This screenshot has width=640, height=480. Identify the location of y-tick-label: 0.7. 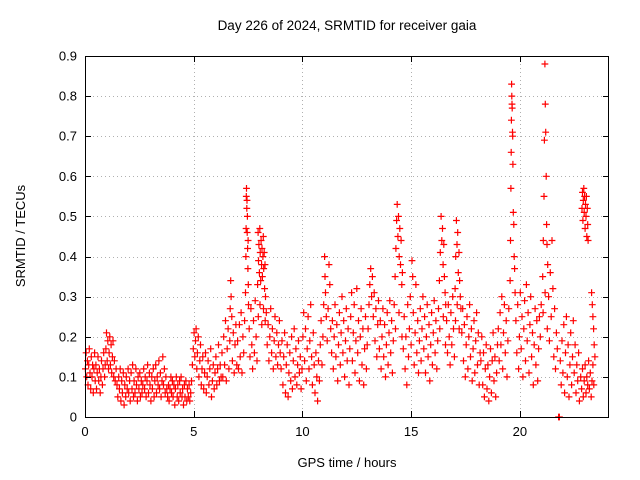
(68, 136).